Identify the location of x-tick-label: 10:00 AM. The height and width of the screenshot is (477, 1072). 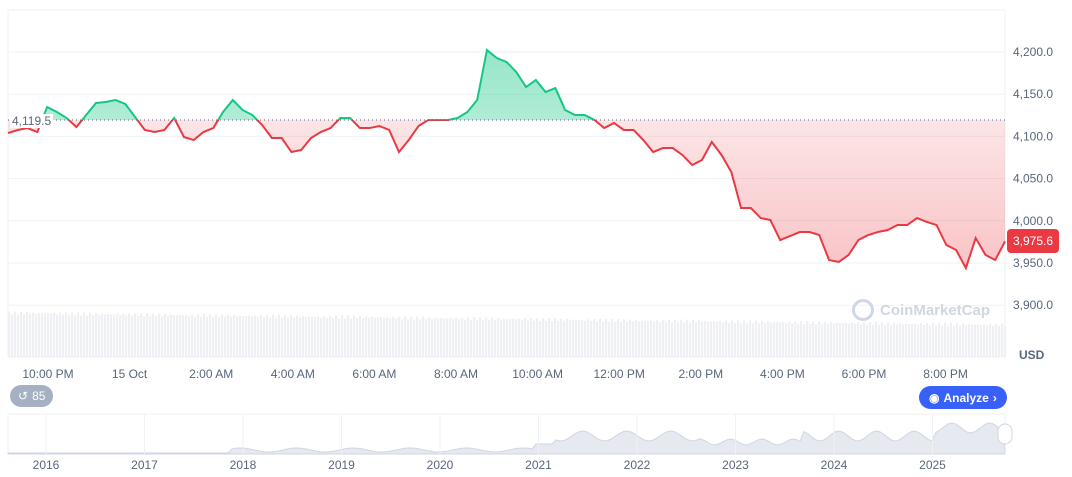
(537, 374).